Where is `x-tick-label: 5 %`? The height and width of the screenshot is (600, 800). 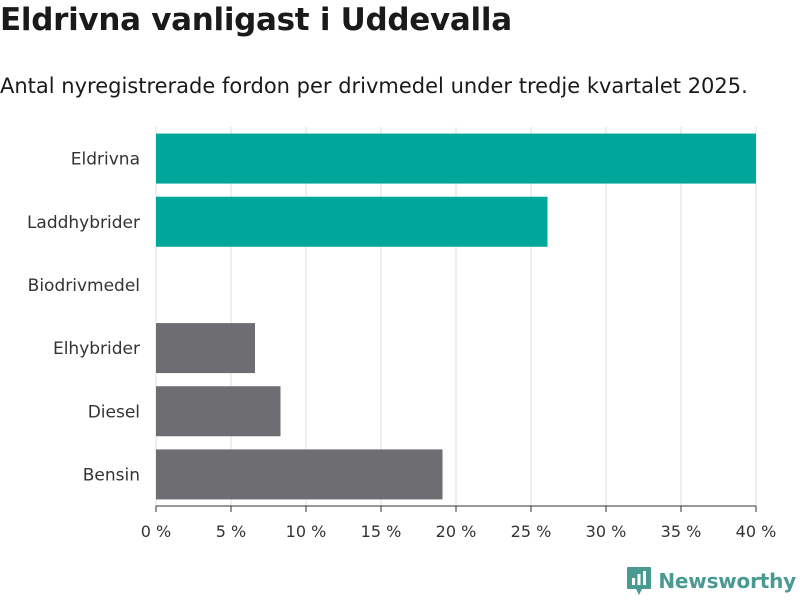
x-tick-label: 5 % is located at coordinates (231, 531).